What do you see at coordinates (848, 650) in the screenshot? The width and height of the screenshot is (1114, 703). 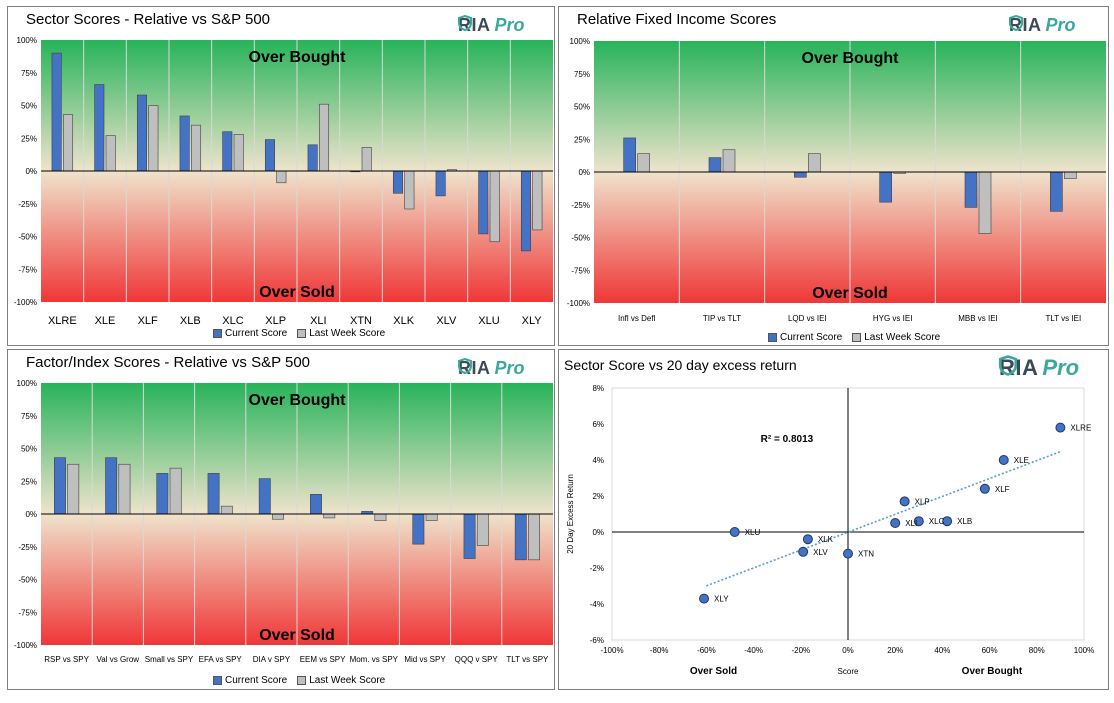 I see `x-tick-label: 0%` at bounding box center [848, 650].